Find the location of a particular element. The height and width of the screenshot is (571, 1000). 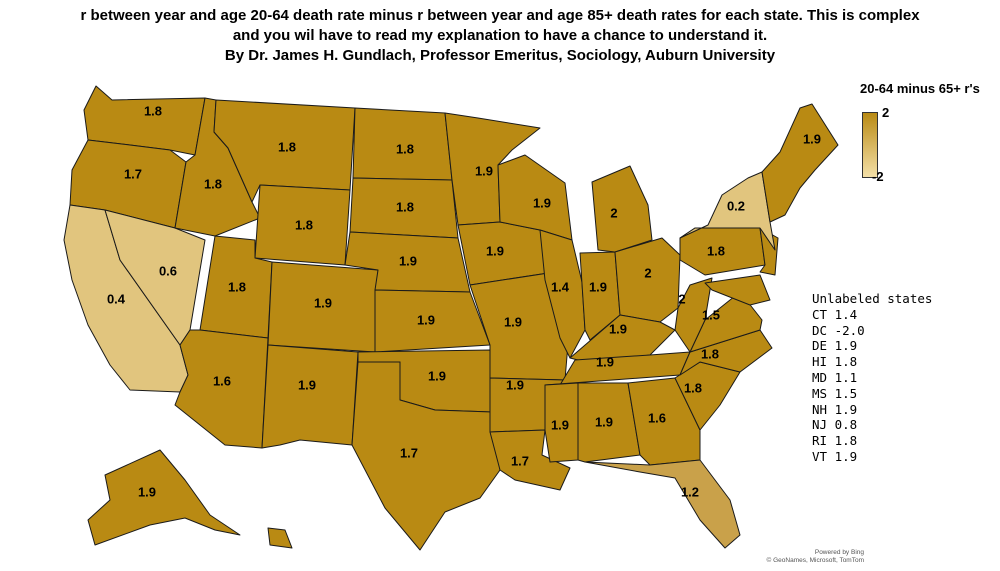

state-value-mn: 1.9 is located at coordinates (484, 170).